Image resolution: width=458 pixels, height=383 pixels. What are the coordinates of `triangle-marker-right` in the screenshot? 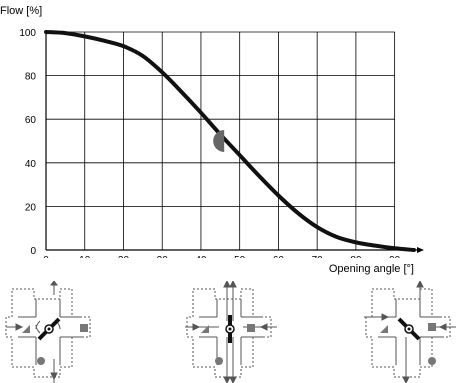 It's located at (384, 329).